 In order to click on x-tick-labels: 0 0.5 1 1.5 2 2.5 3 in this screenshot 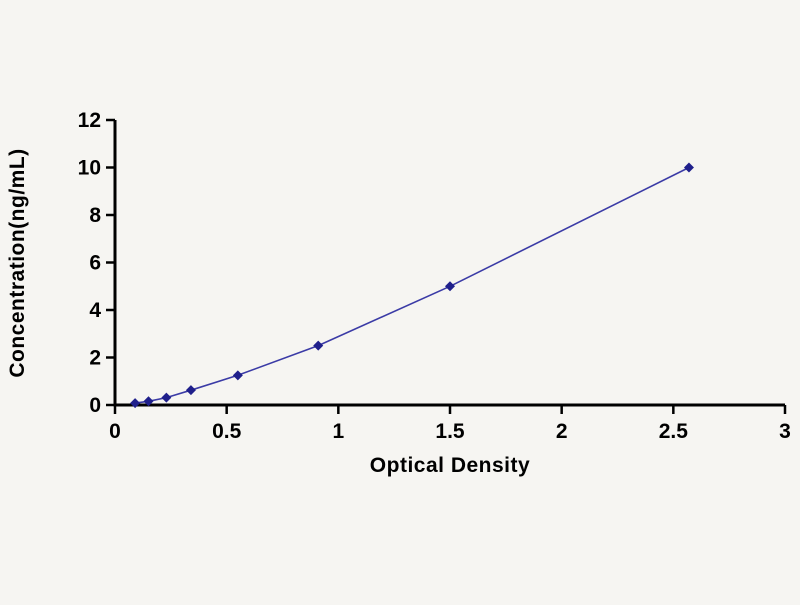, I will do `click(450, 431)`.